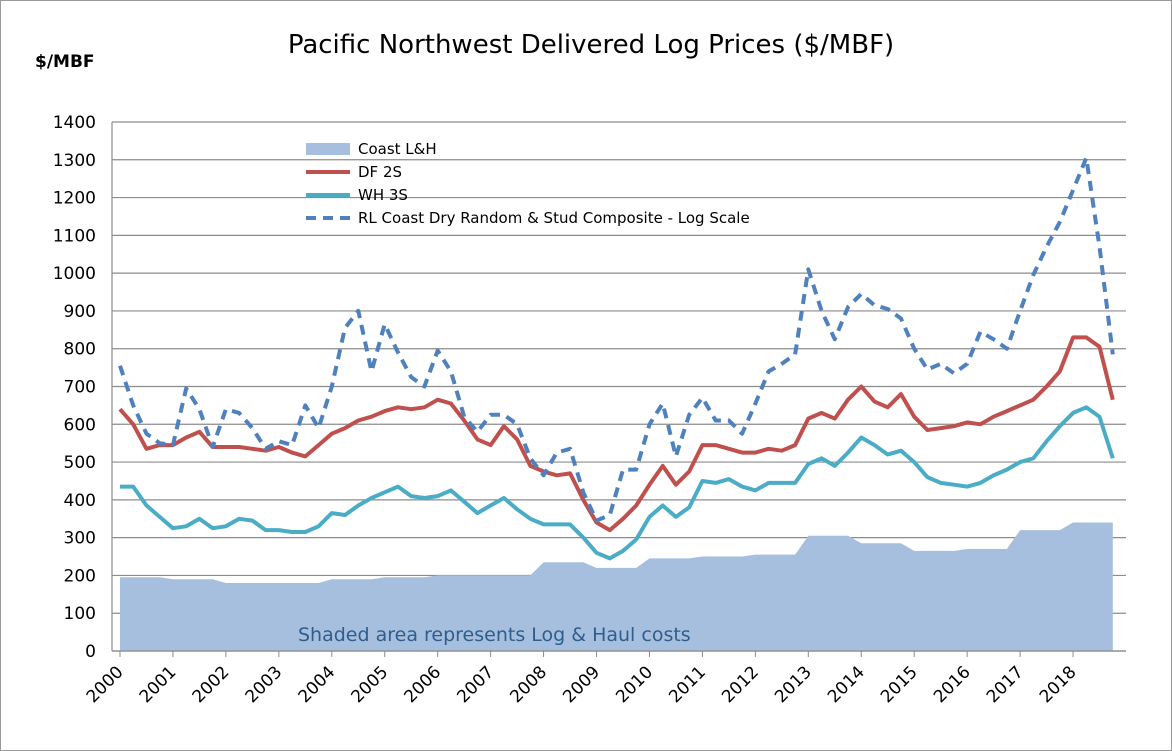 This screenshot has width=1172, height=751. I want to click on x-tick-label: 2013, so click(793, 684).